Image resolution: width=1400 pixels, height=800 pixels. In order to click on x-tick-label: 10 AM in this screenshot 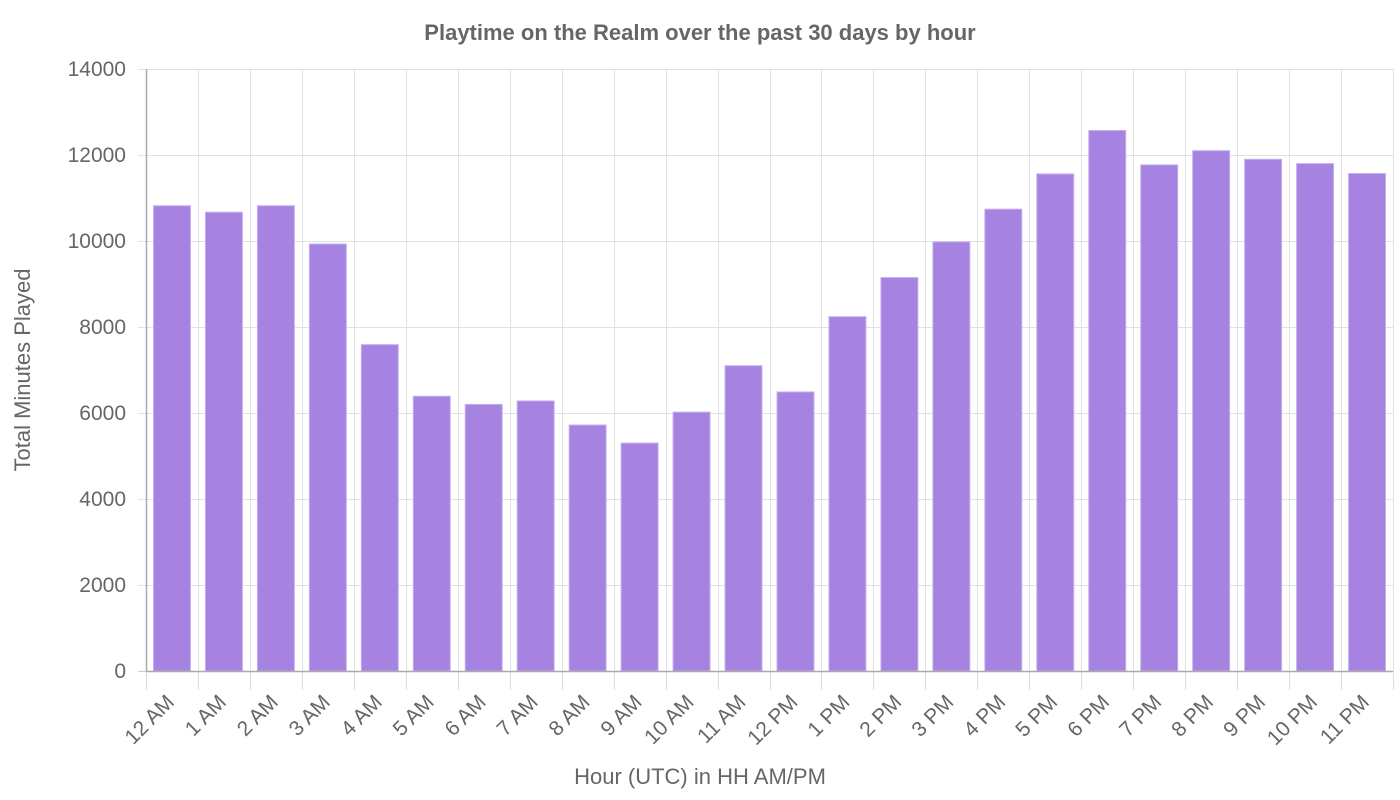, I will do `click(669, 720)`.